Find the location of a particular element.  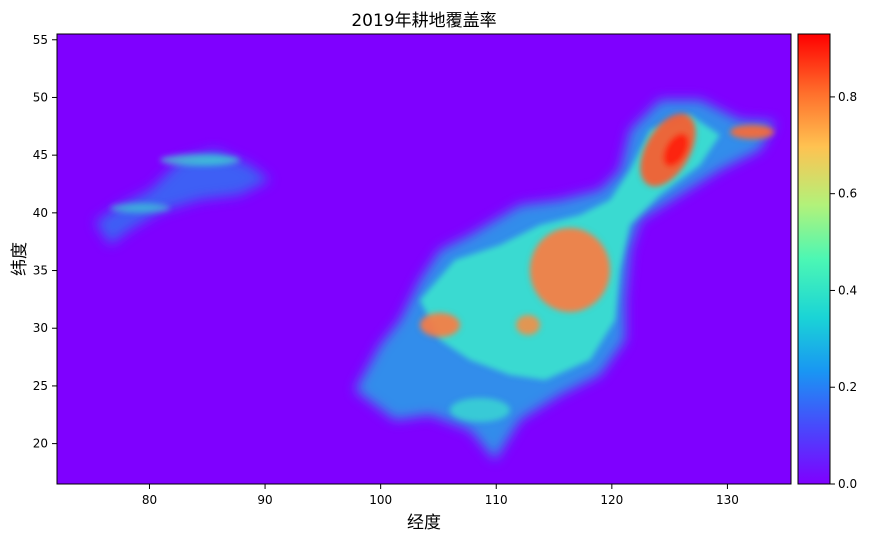

colorbar: 0.0 0.2 0.4 0.6 0.8 is located at coordinates (827, 262).